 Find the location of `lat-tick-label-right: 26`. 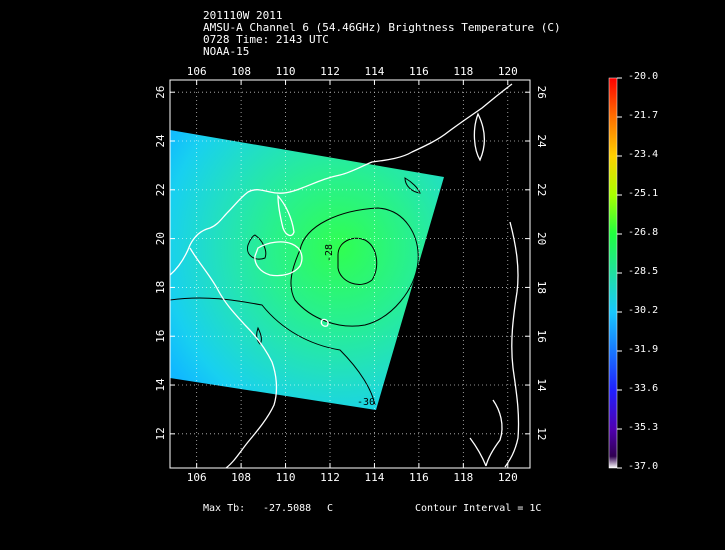

lat-tick-label-right: 26 is located at coordinates (541, 92).